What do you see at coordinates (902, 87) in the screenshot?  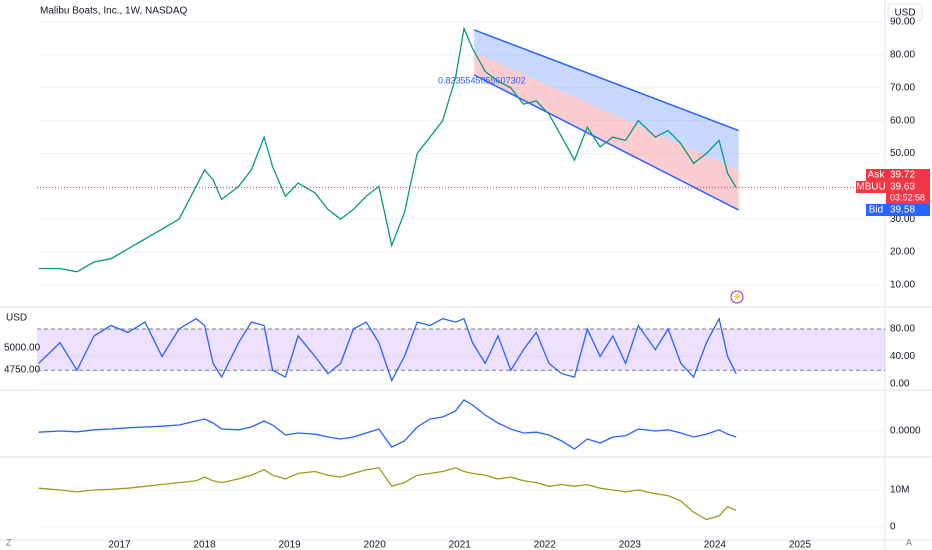 I see `y-tick-label: 70.00` at bounding box center [902, 87].